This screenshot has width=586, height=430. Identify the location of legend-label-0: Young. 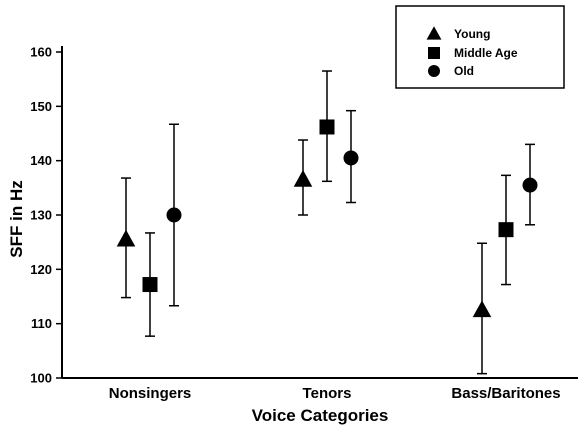
(472, 34).